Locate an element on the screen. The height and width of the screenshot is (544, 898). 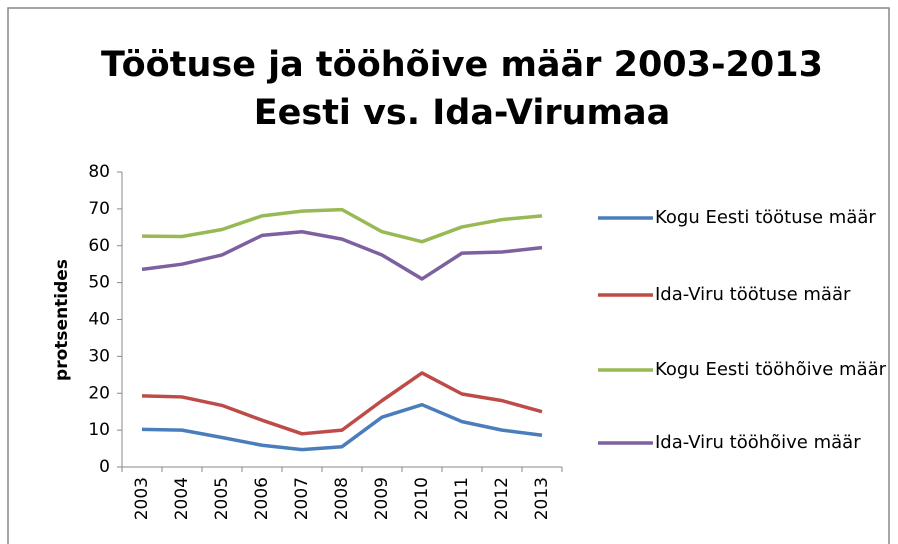
x-tick-label: 2009 is located at coordinates (382, 498).